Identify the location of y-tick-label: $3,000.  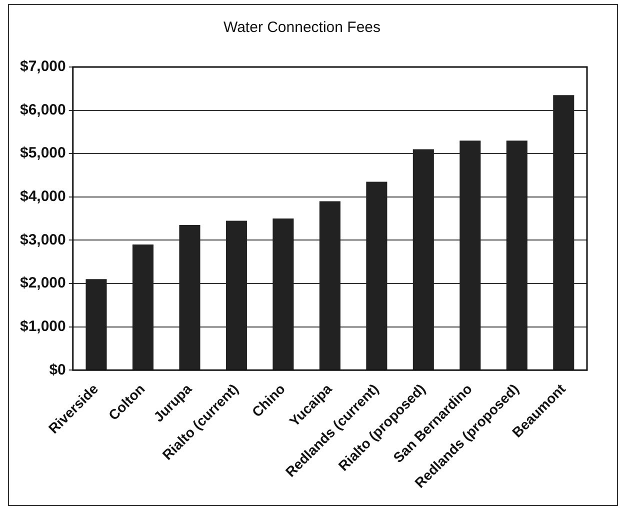
(43, 239).